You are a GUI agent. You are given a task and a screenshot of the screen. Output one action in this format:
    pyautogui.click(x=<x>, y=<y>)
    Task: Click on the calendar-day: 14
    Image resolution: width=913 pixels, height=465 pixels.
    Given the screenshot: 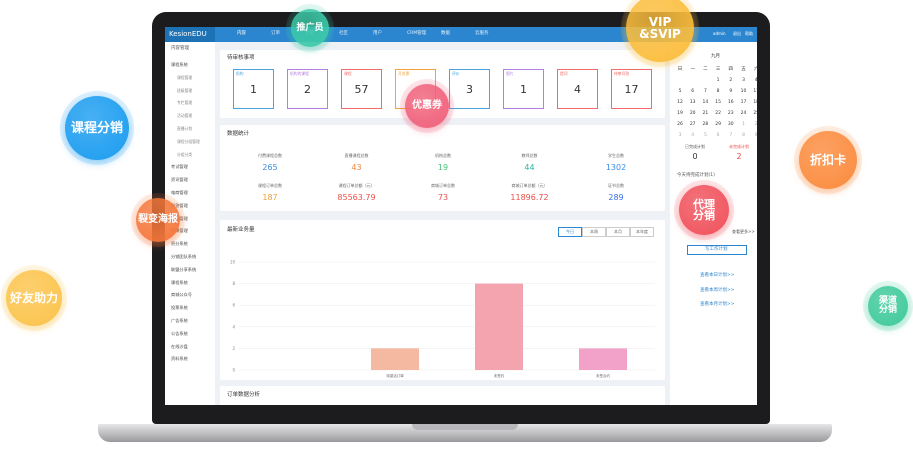 What is the action you would take?
    pyautogui.click(x=705, y=102)
    